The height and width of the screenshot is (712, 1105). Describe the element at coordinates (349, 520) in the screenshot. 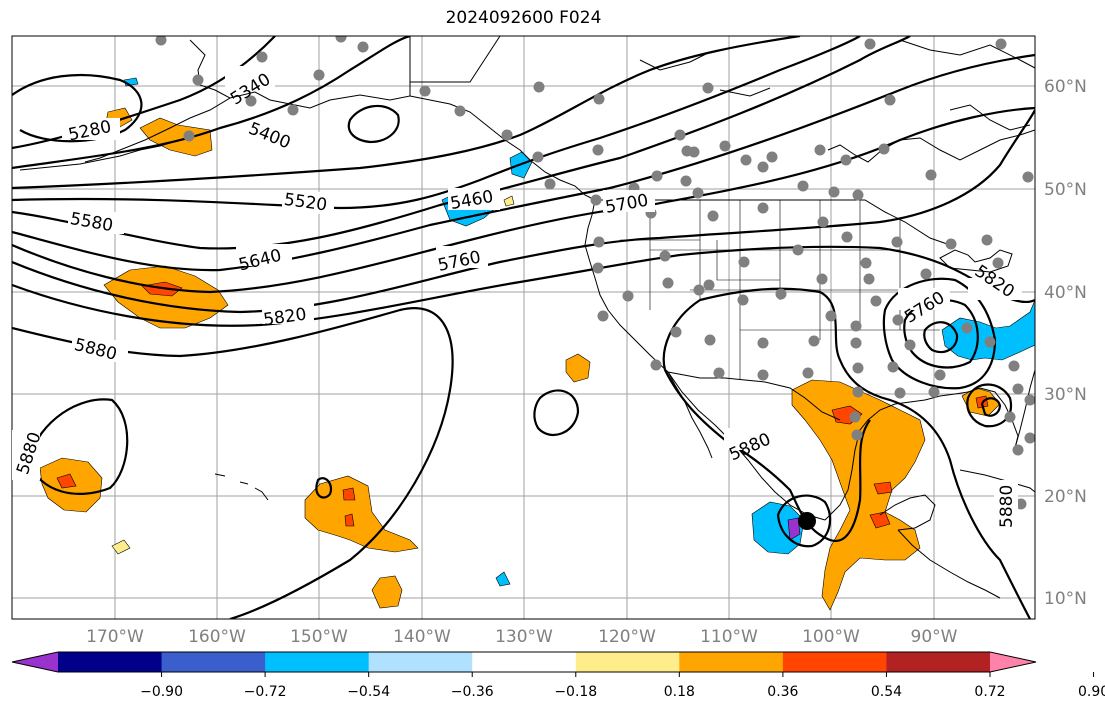

I see `shade-hawaii-south-core2` at that location.